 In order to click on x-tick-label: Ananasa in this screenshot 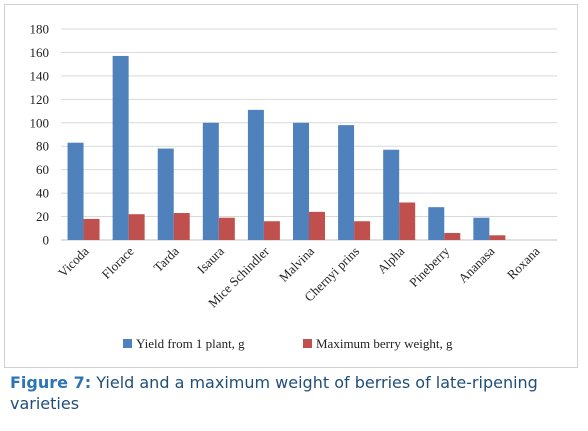, I will do `click(476, 264)`.